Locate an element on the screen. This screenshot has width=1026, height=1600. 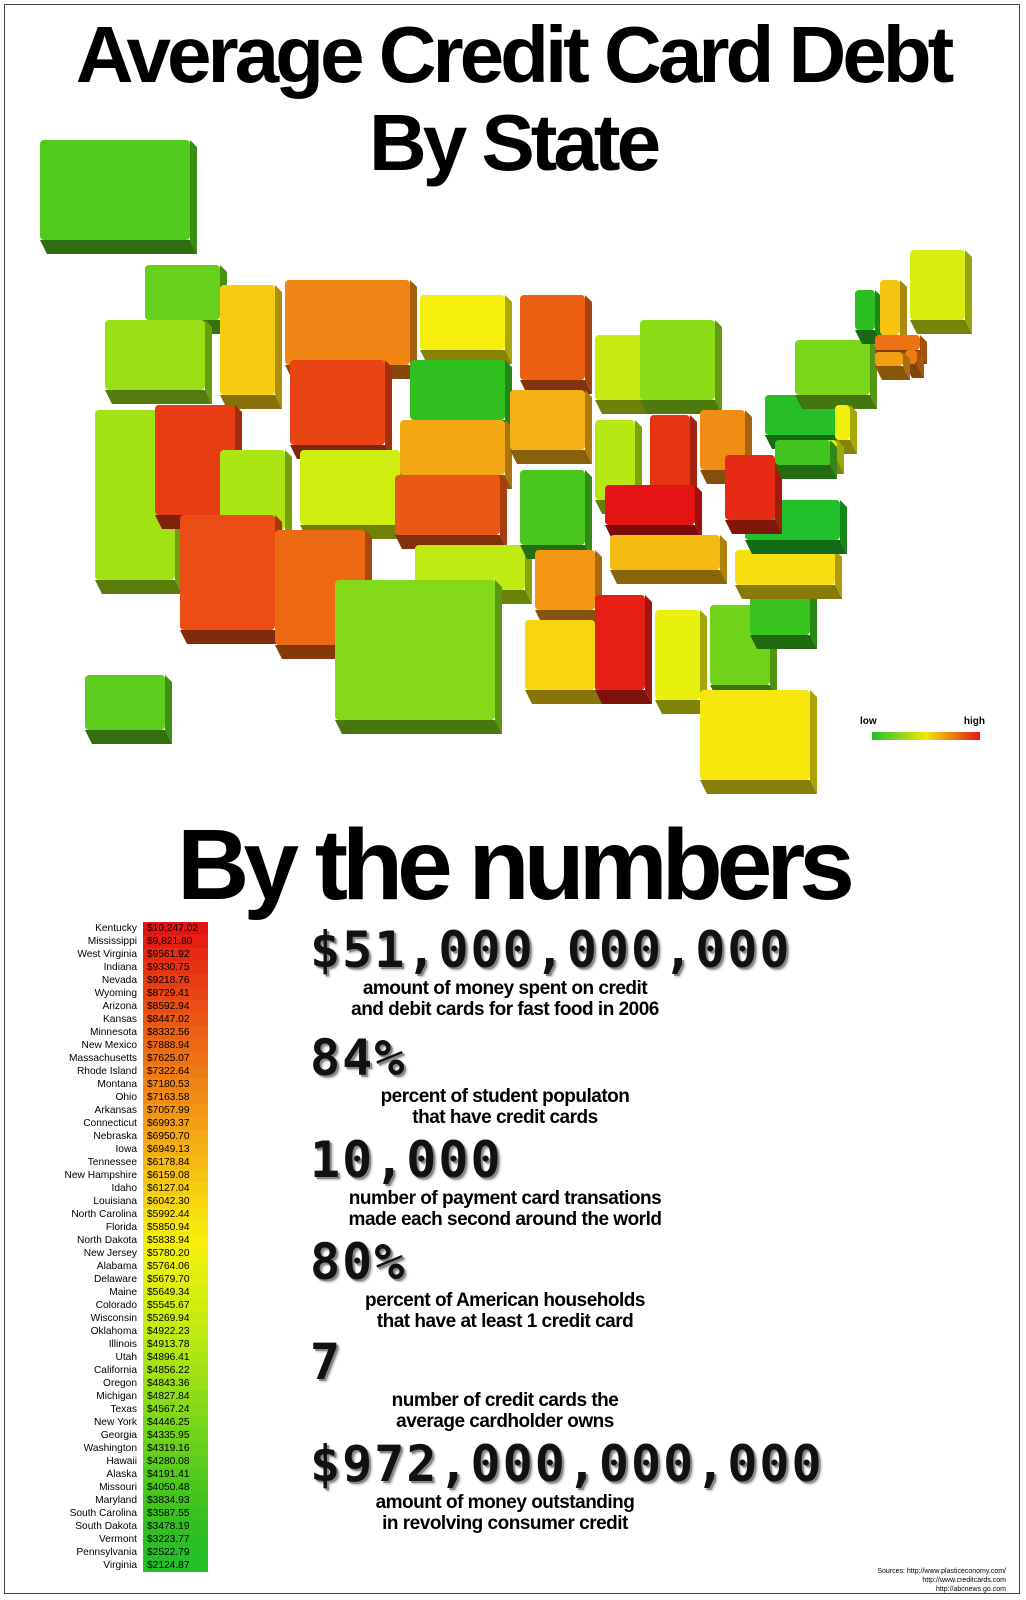
ranking-value: $7888.94 is located at coordinates (175, 1045).